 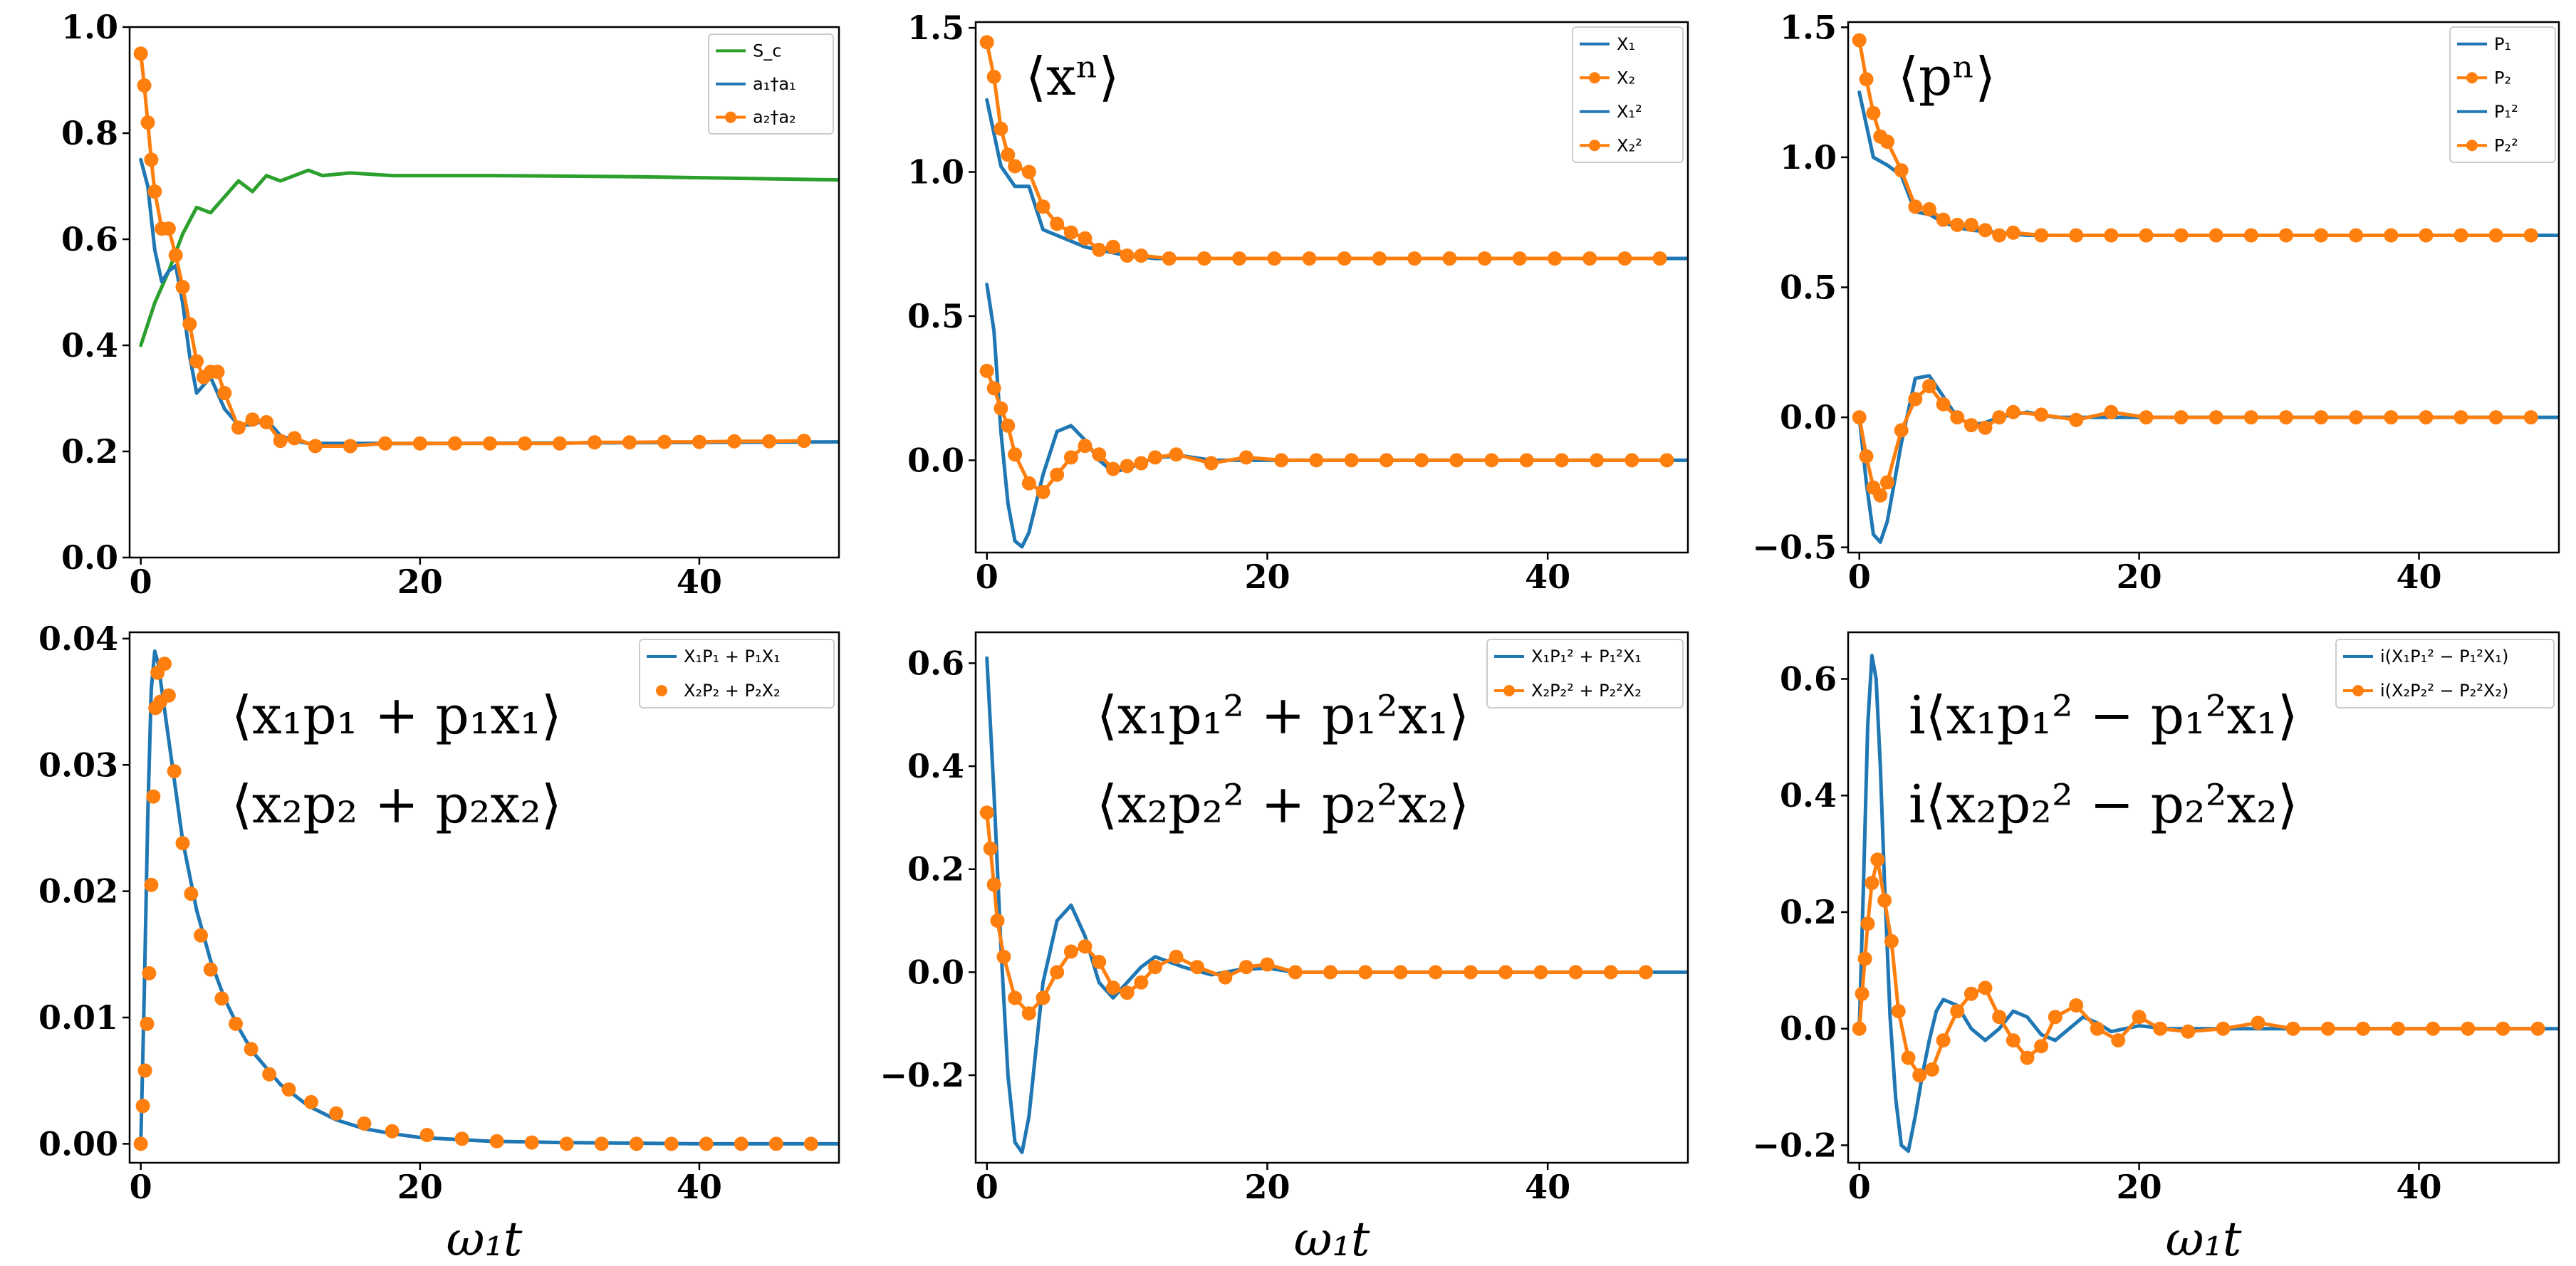 I want to click on y-tick-label: 0.01, so click(x=78, y=1017).